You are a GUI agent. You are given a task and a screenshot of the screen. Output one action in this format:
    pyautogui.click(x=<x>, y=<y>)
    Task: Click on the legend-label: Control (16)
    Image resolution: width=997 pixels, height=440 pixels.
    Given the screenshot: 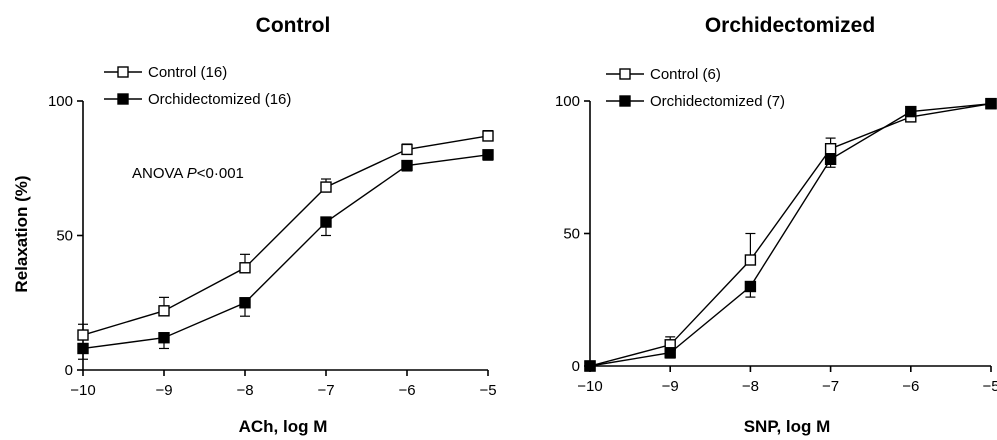 What is the action you would take?
    pyautogui.click(x=187, y=72)
    